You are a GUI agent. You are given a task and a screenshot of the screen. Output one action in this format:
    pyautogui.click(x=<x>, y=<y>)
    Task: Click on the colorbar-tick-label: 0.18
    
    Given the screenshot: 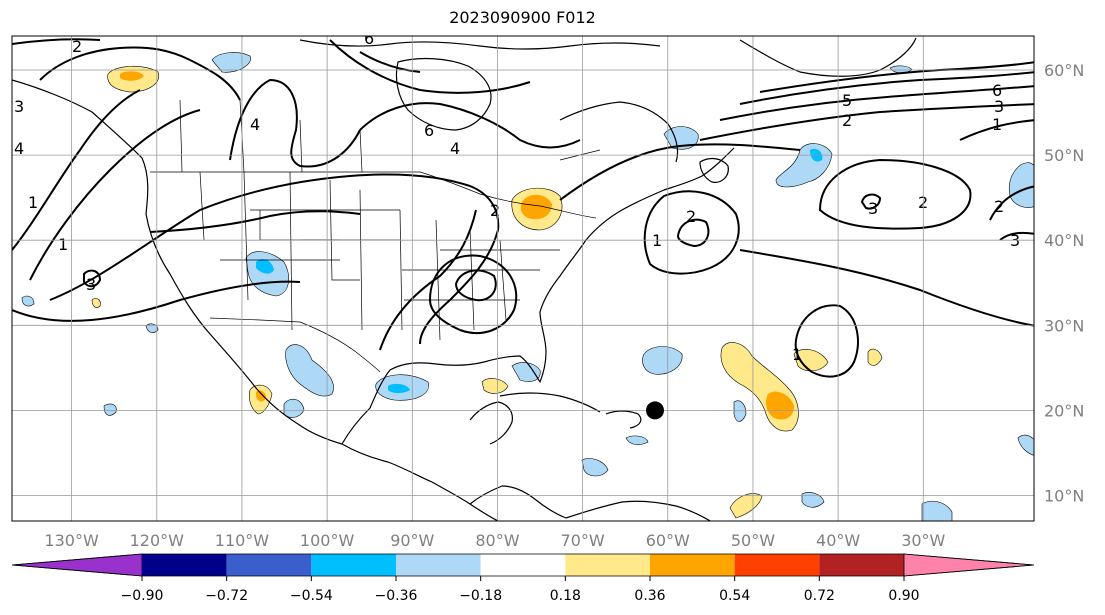 What is the action you would take?
    pyautogui.click(x=565, y=596)
    